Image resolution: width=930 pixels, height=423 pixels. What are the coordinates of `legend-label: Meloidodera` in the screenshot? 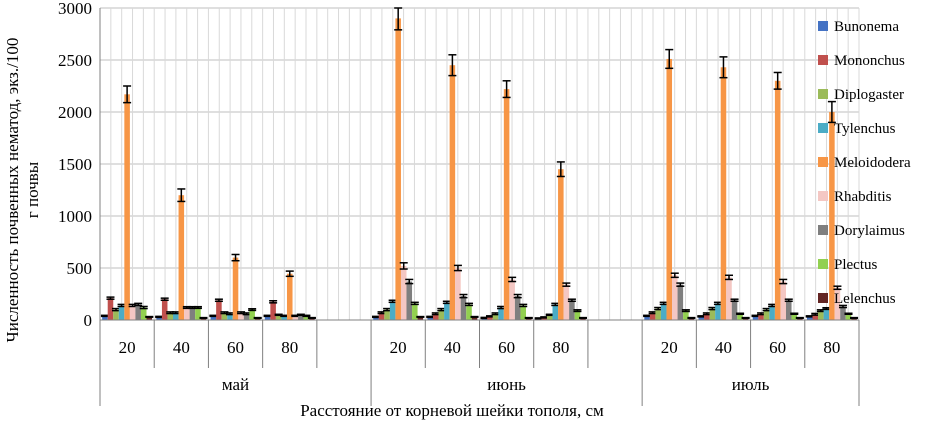 It's located at (872, 163).